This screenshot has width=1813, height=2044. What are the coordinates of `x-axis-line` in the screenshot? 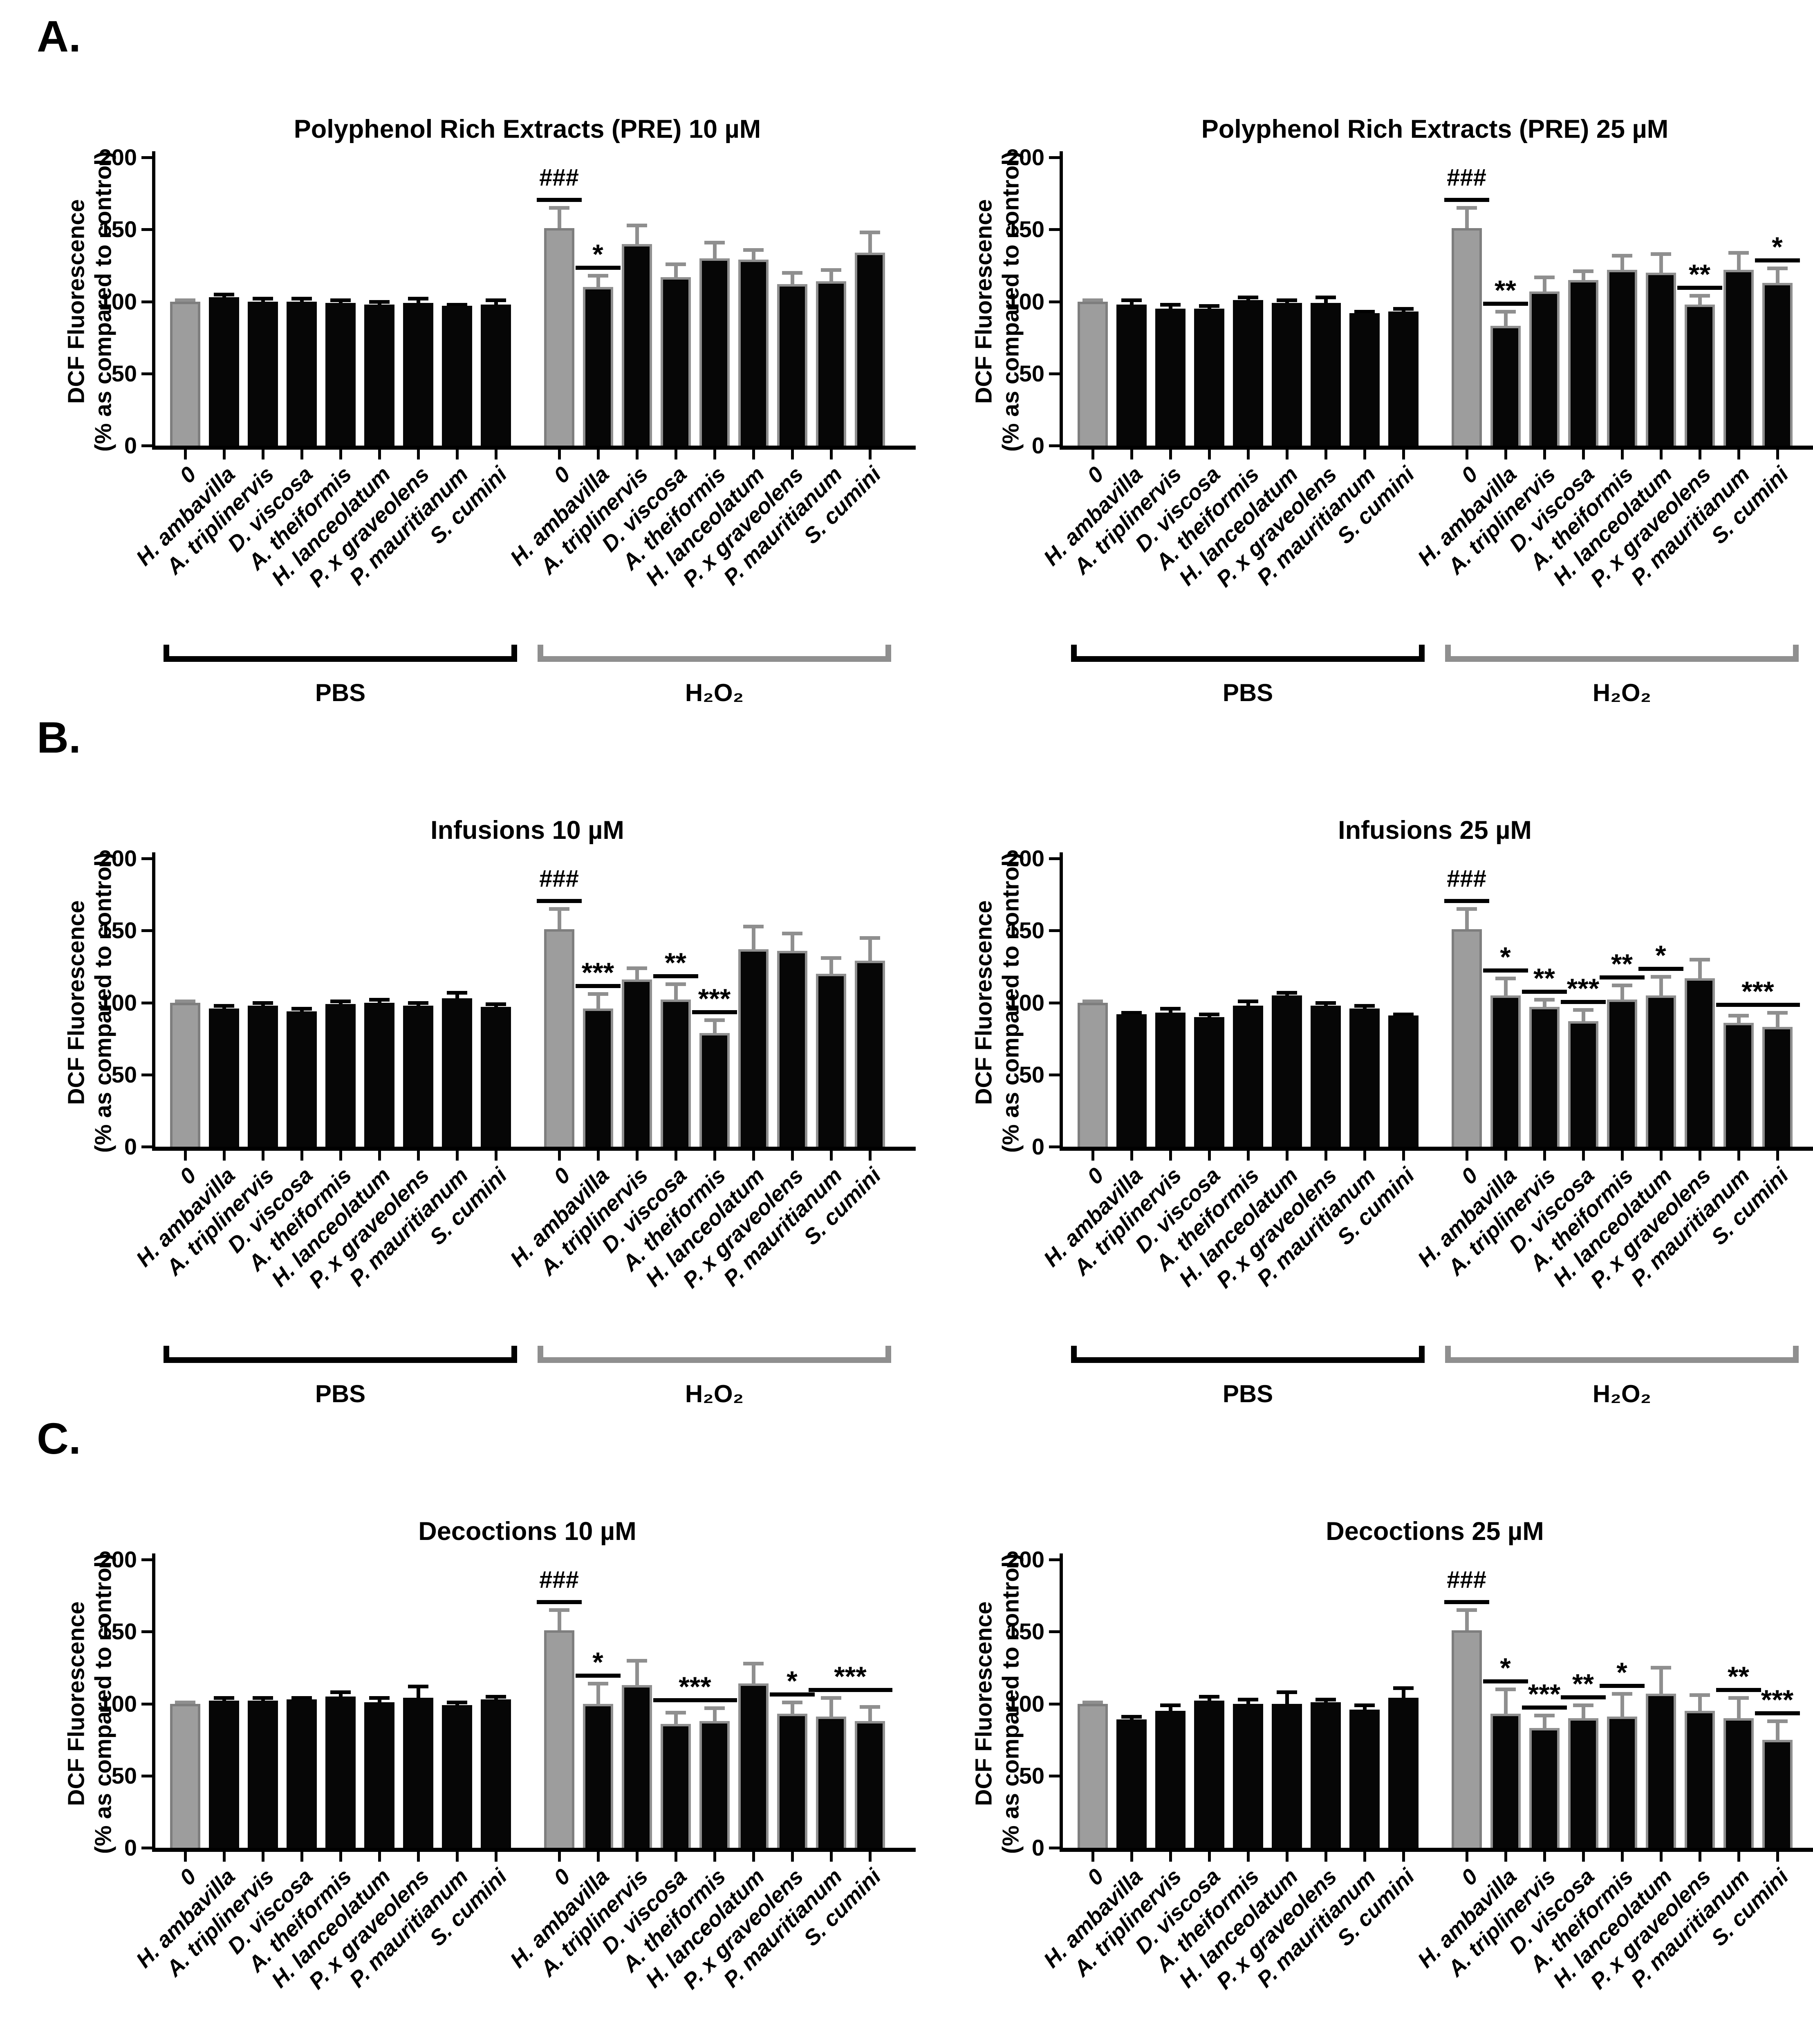 It's located at (534, 1149).